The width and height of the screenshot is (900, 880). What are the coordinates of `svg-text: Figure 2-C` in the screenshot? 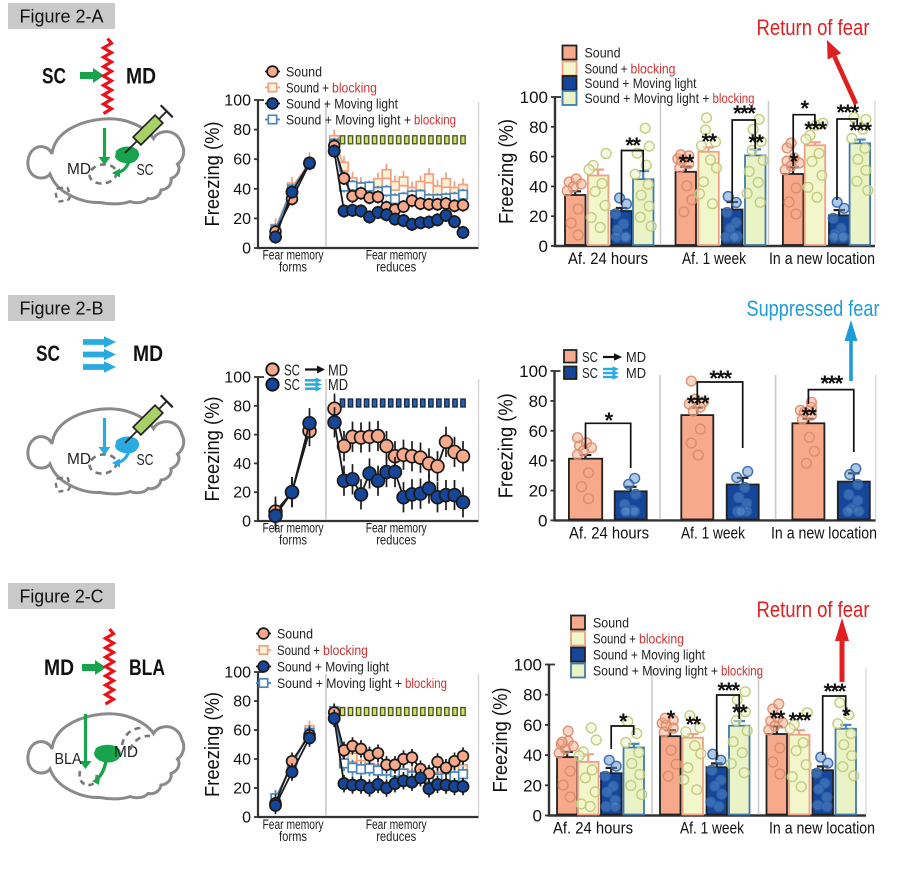 It's located at (62, 597).